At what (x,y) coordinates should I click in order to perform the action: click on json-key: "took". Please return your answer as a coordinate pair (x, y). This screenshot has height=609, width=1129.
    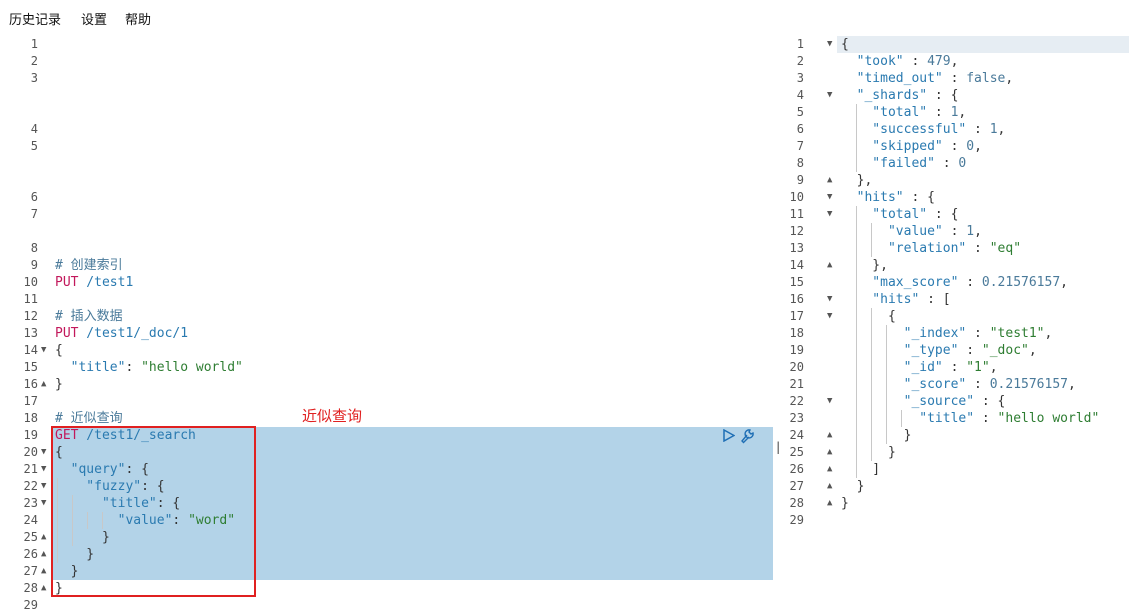
    Looking at the image, I should click on (872, 61).